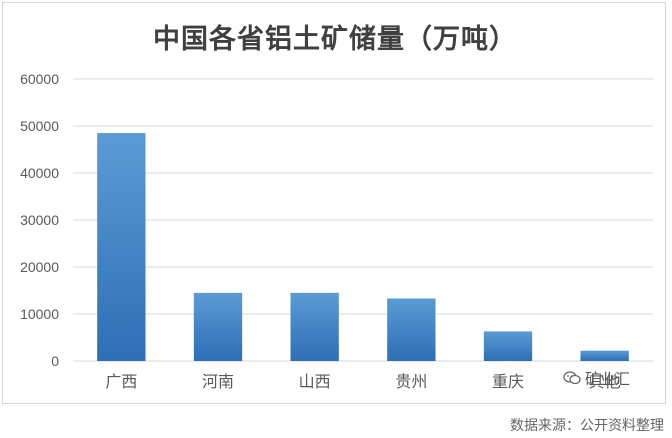  I want to click on chart-title: 中国各省铝土矿储量（万吨）, so click(335, 39).